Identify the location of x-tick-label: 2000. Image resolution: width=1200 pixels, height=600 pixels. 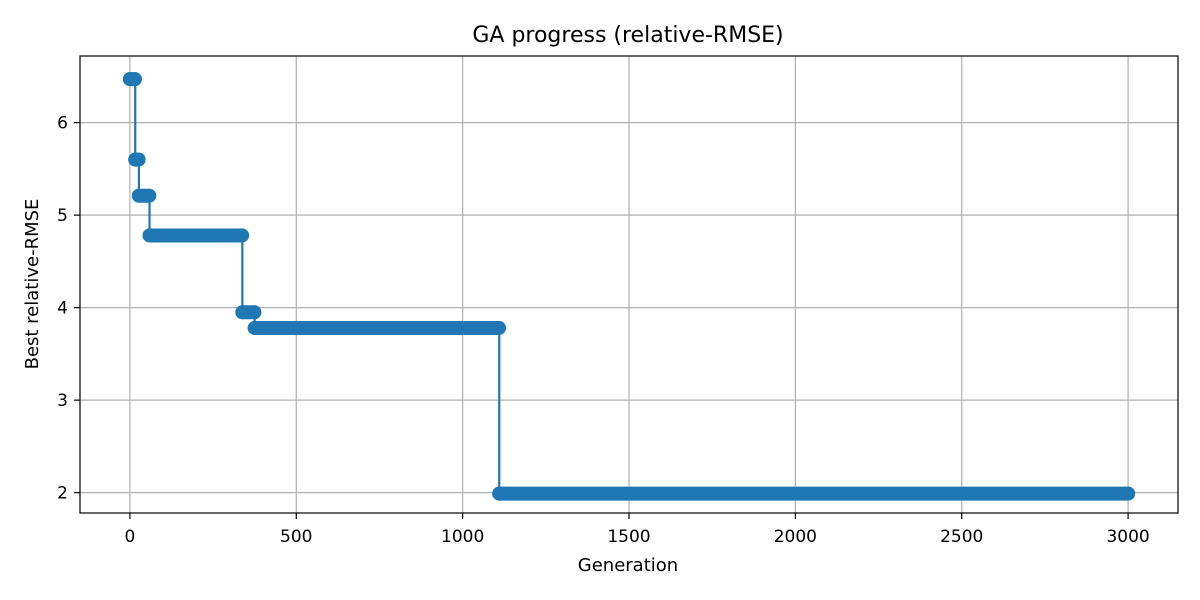
(795, 537).